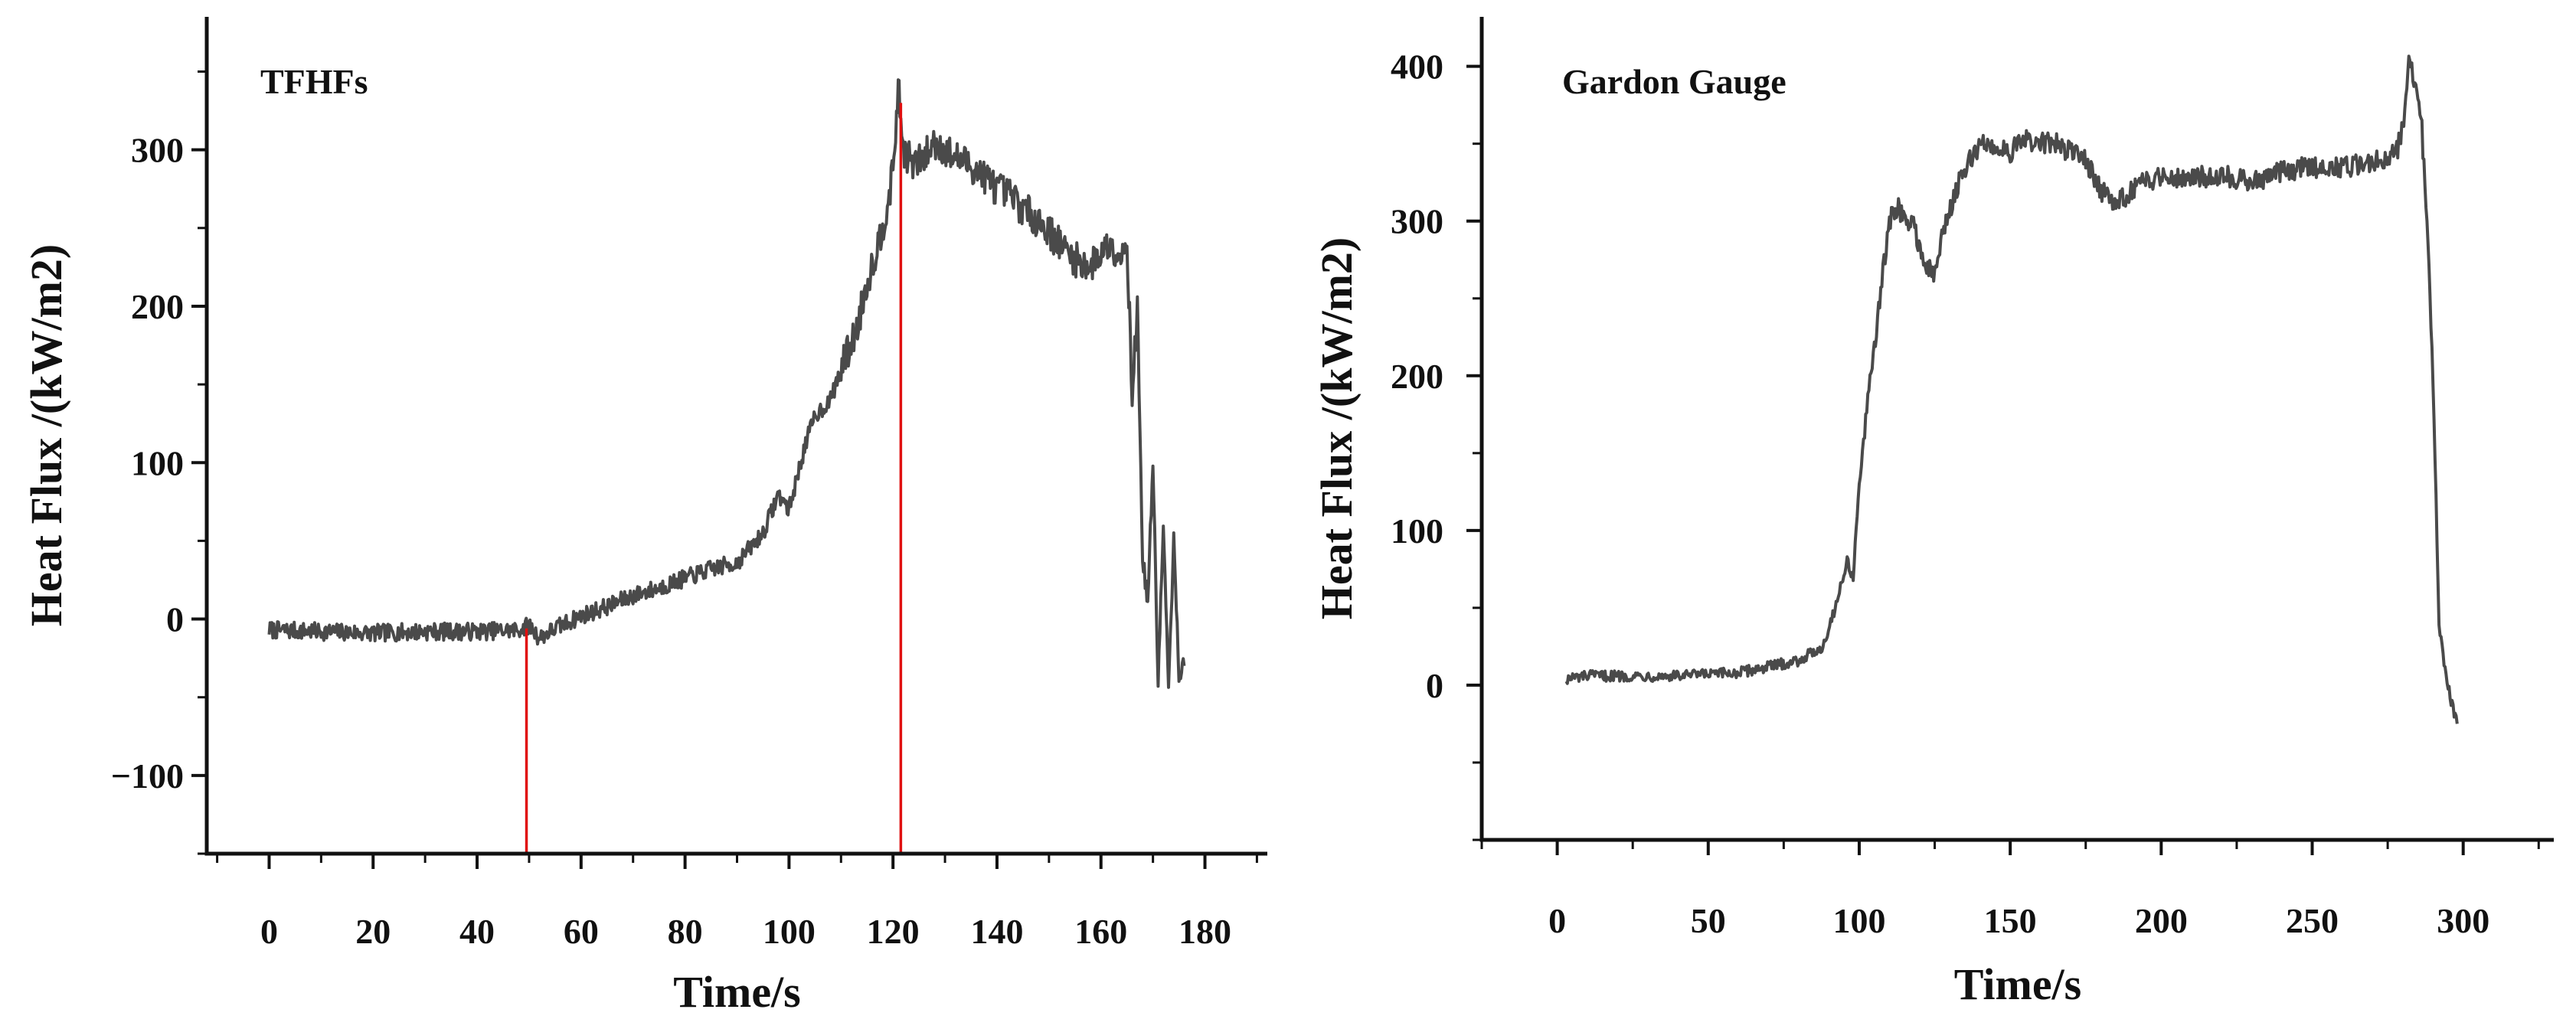  I want to click on chart-tfhfs-y-axis-label: Heat Flux /(kW/m2), so click(46, 435).